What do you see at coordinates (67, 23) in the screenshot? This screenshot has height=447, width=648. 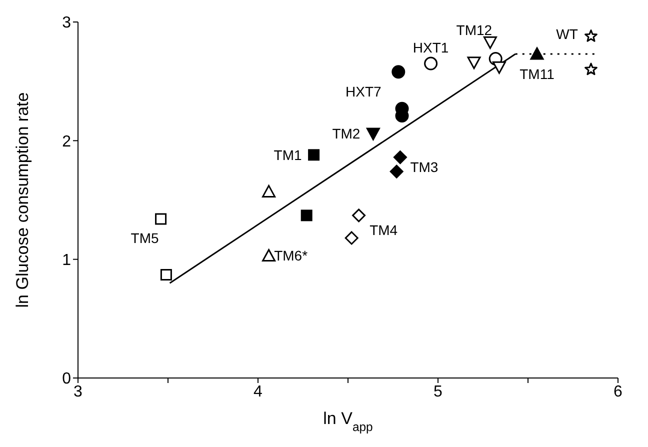 I see `y-tick-label: 3` at bounding box center [67, 23].